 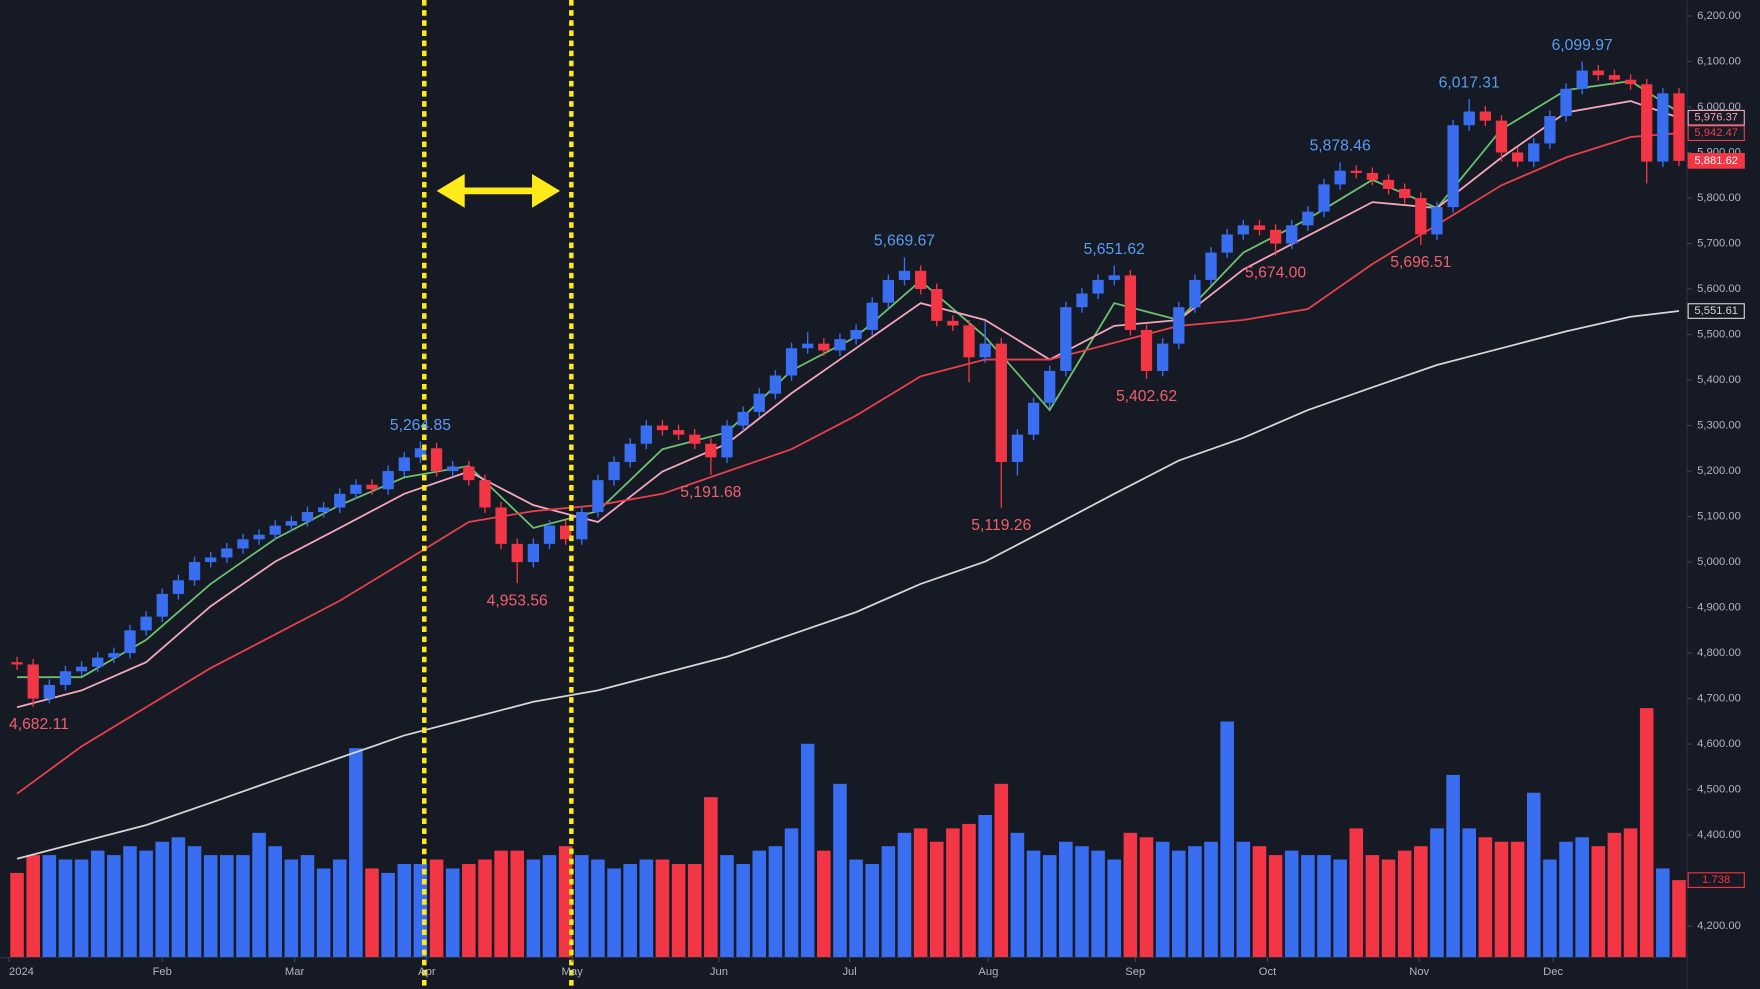 What do you see at coordinates (1719, 517) in the screenshot?
I see `y-tick-label: 5,100.00` at bounding box center [1719, 517].